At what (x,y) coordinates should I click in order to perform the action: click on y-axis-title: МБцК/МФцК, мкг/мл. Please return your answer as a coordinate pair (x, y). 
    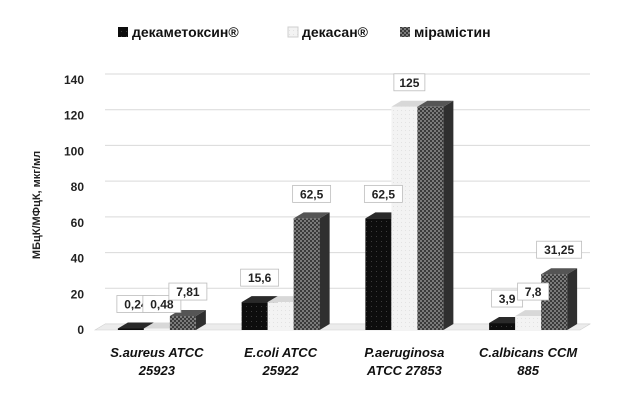
    Looking at the image, I should click on (37, 205).